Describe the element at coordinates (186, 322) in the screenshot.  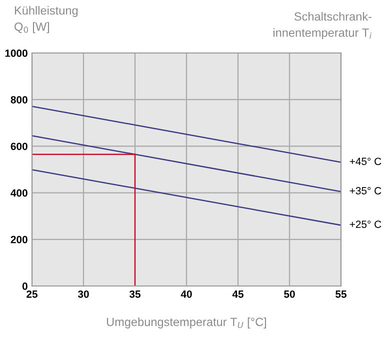
I see `x-axis-title: Umgebungstemperatur T$_{U}$ [°C]` at that location.